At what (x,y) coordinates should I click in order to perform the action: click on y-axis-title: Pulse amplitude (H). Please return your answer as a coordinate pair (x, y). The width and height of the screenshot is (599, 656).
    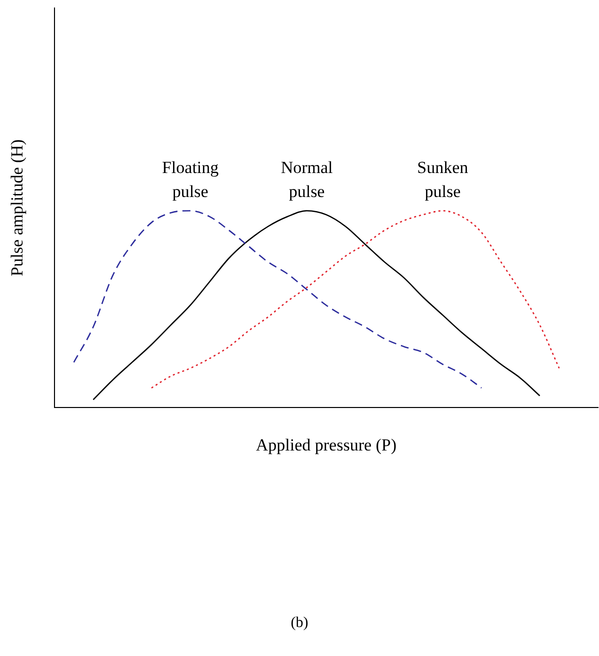
    Looking at the image, I should click on (17, 207).